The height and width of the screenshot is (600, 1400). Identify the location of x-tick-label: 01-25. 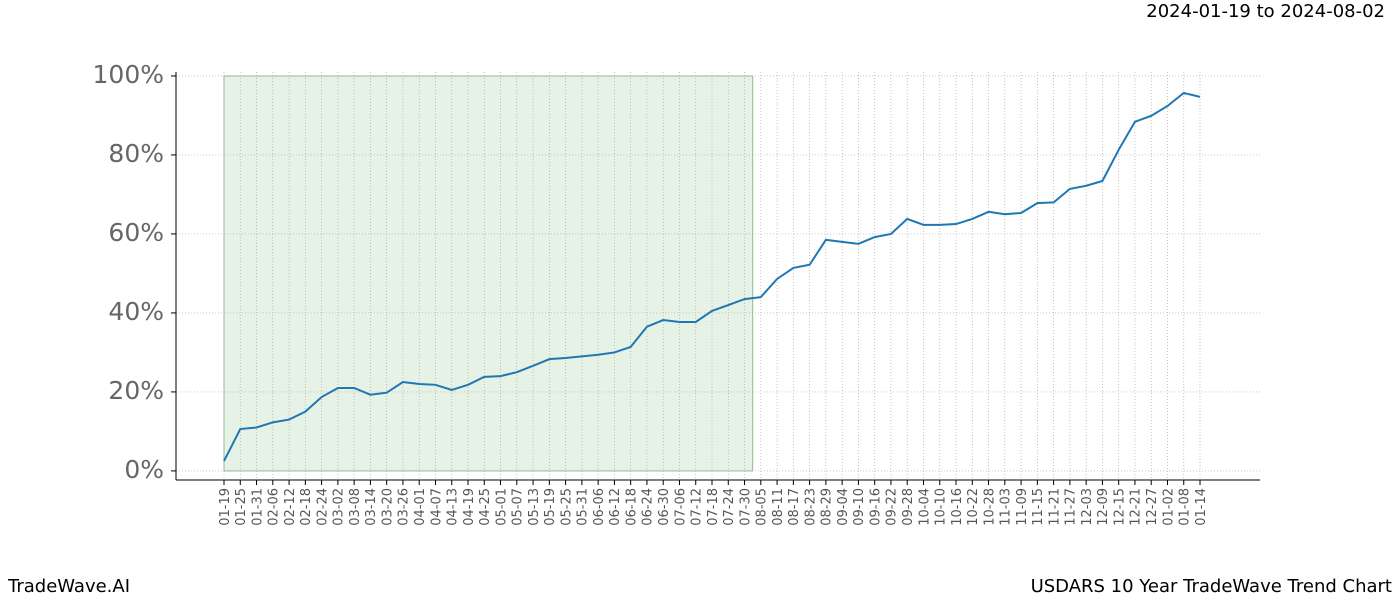
(241, 507).